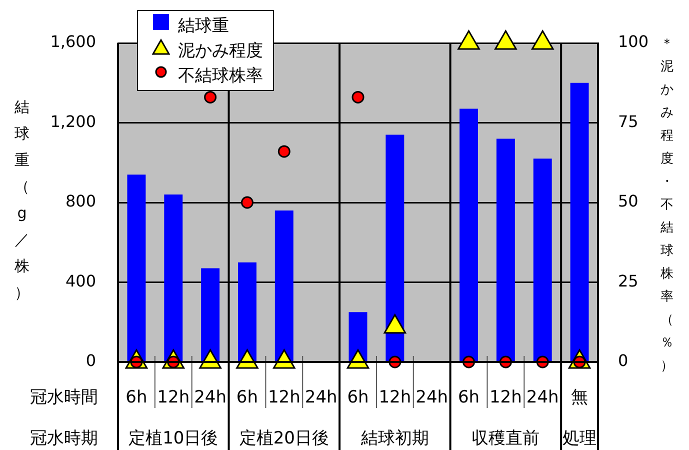  What do you see at coordinates (64, 397) in the screenshot?
I see `x-axis-title: 冠水時間` at bounding box center [64, 397].